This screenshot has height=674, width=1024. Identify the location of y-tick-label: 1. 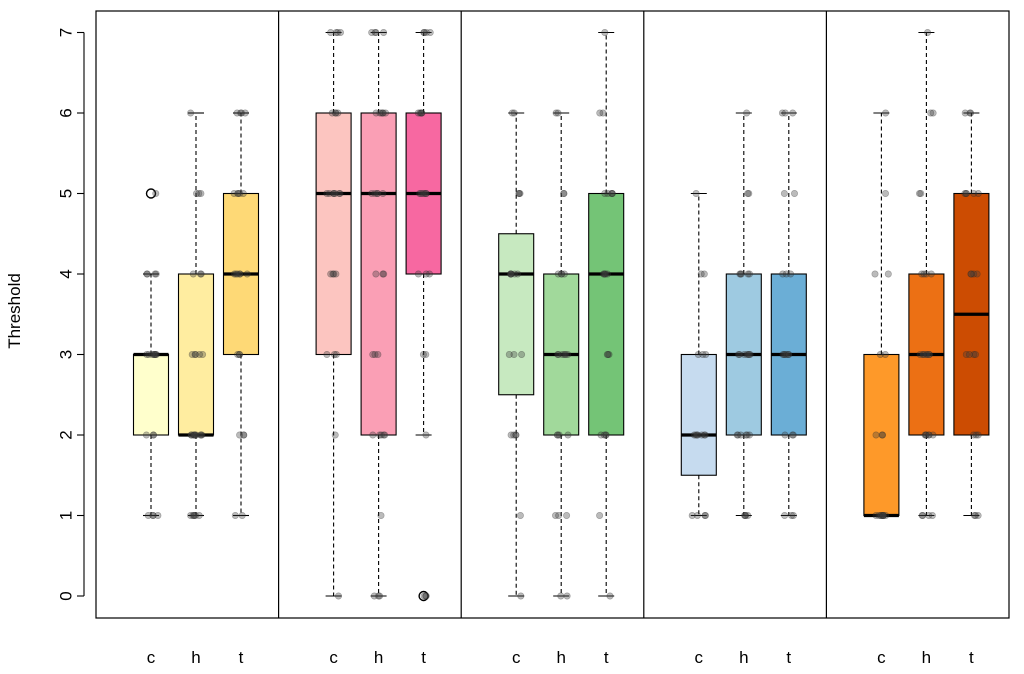
(66, 515).